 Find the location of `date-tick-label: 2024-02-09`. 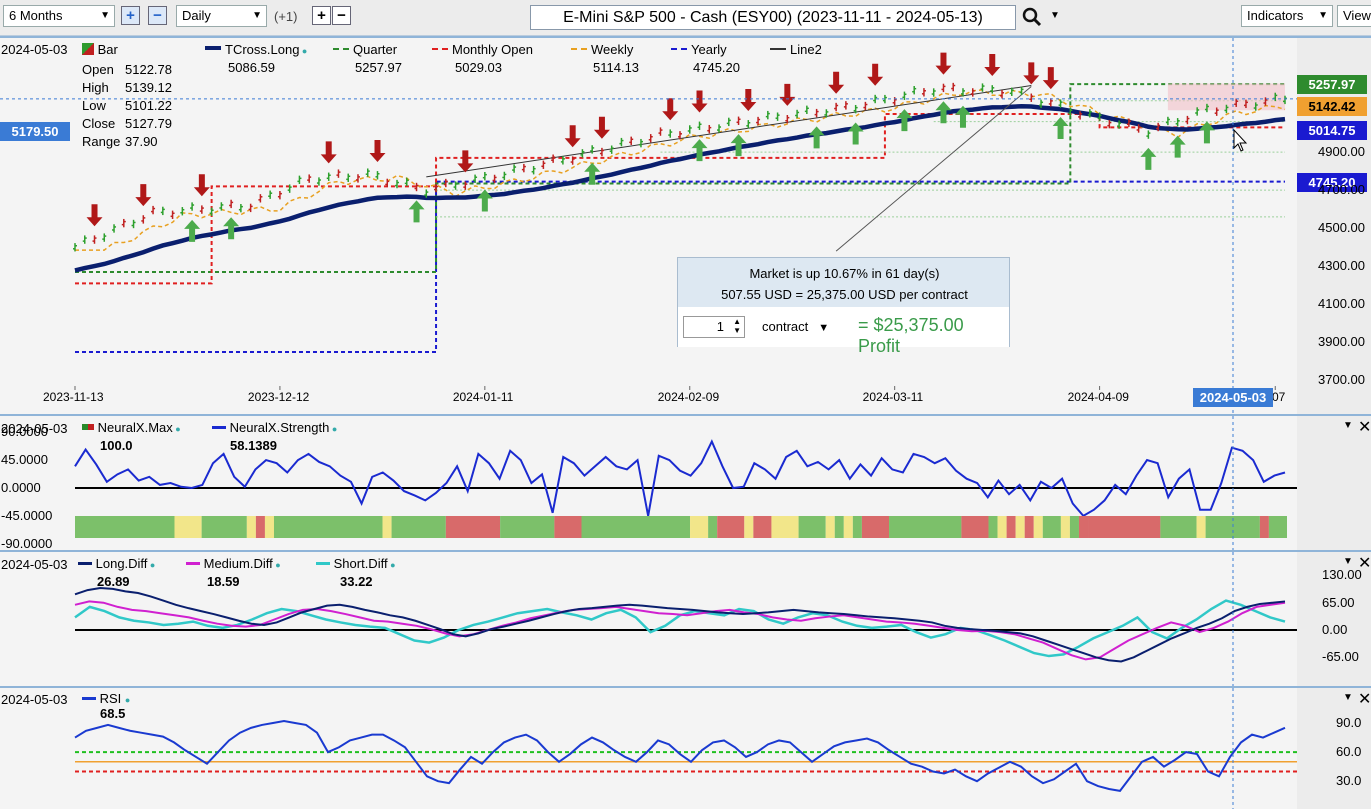

date-tick-label: 2024-02-09 is located at coordinates (688, 397).